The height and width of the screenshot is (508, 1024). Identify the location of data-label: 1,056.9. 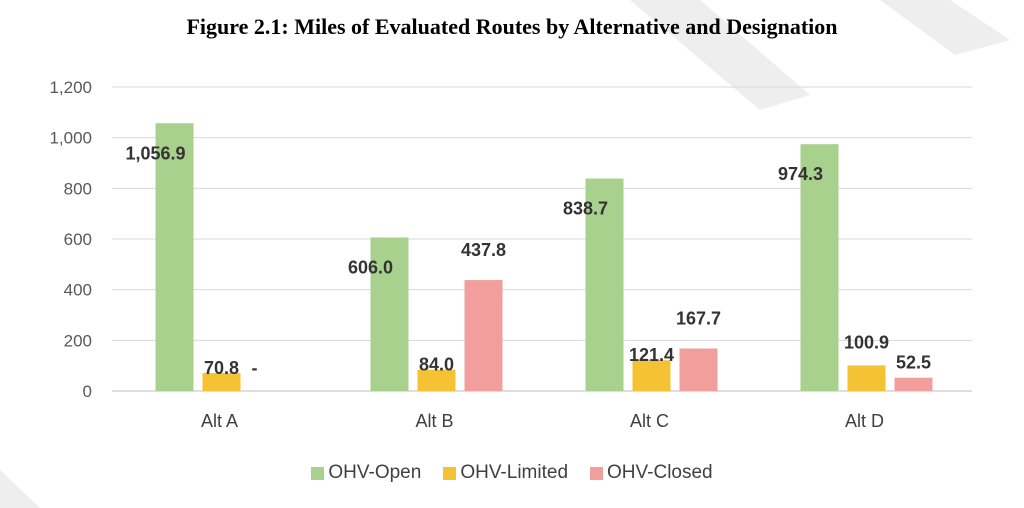
(155, 153).